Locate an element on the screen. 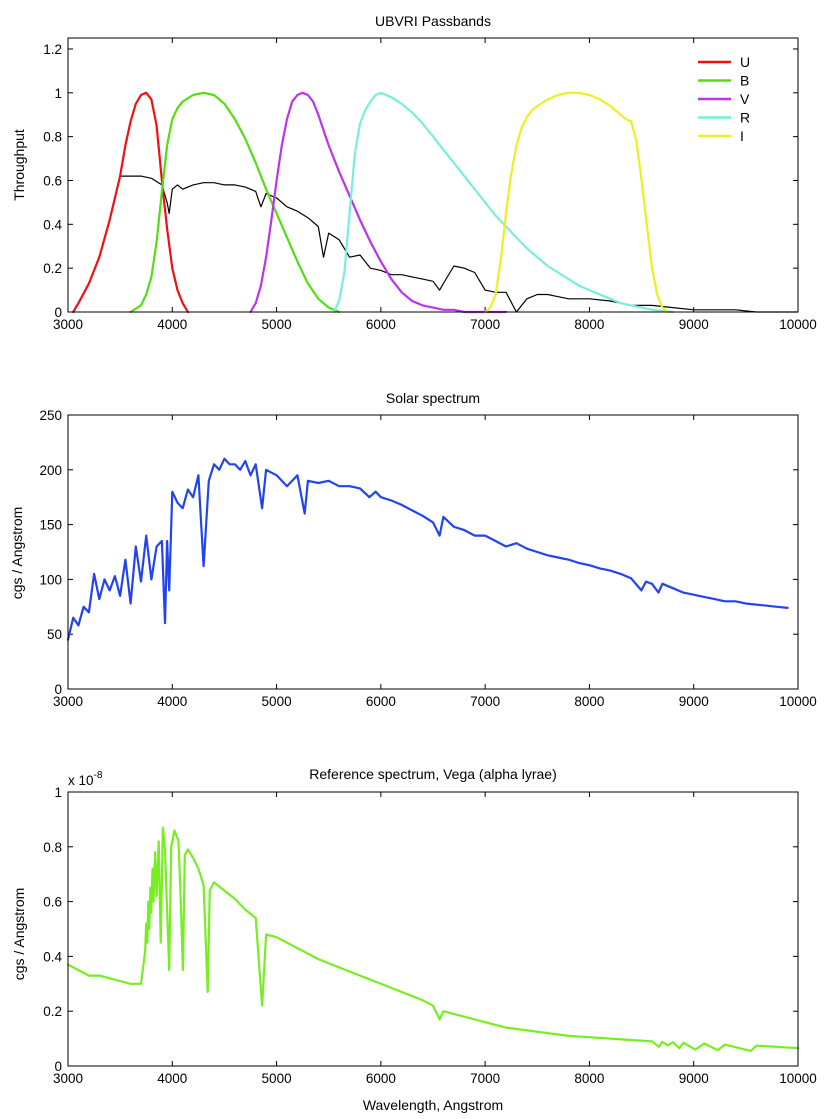  overlay-spectrum-line is located at coordinates (459, 244).